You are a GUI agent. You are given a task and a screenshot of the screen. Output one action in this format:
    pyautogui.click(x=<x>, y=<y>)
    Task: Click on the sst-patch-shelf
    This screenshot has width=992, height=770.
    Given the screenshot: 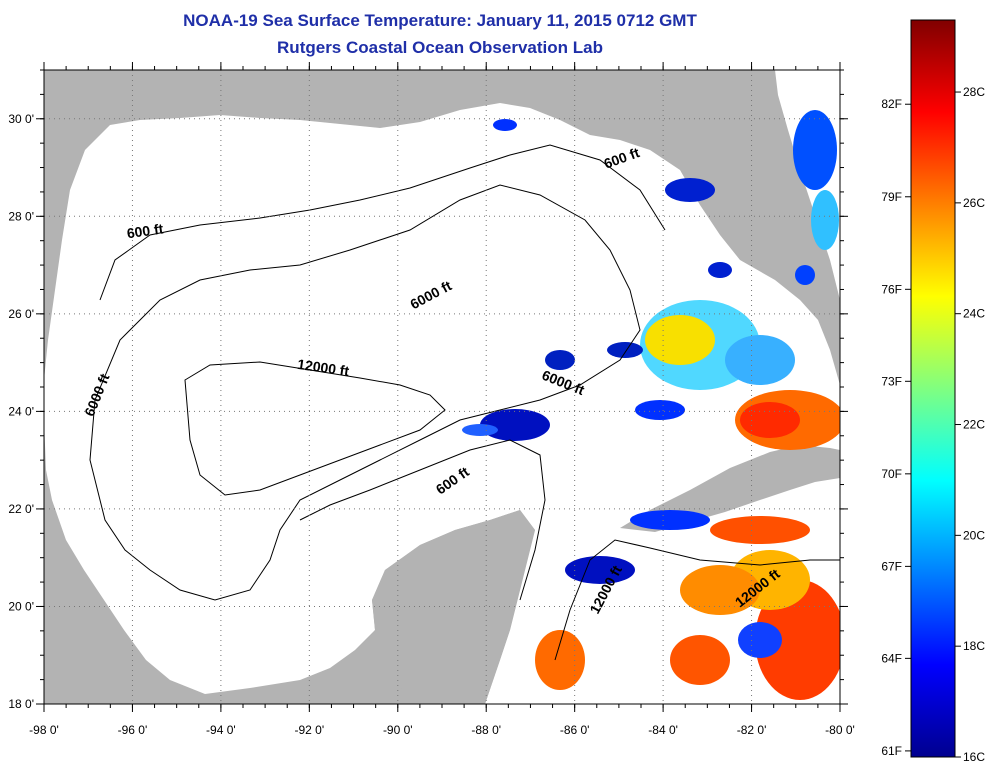 What is the action you would take?
    pyautogui.click(x=760, y=360)
    